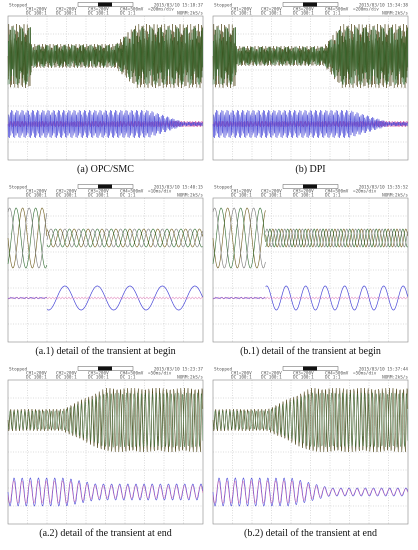 The width and height of the screenshot is (418, 550). I want to click on panel-caption: (a) OPC/SMC, so click(105, 169).